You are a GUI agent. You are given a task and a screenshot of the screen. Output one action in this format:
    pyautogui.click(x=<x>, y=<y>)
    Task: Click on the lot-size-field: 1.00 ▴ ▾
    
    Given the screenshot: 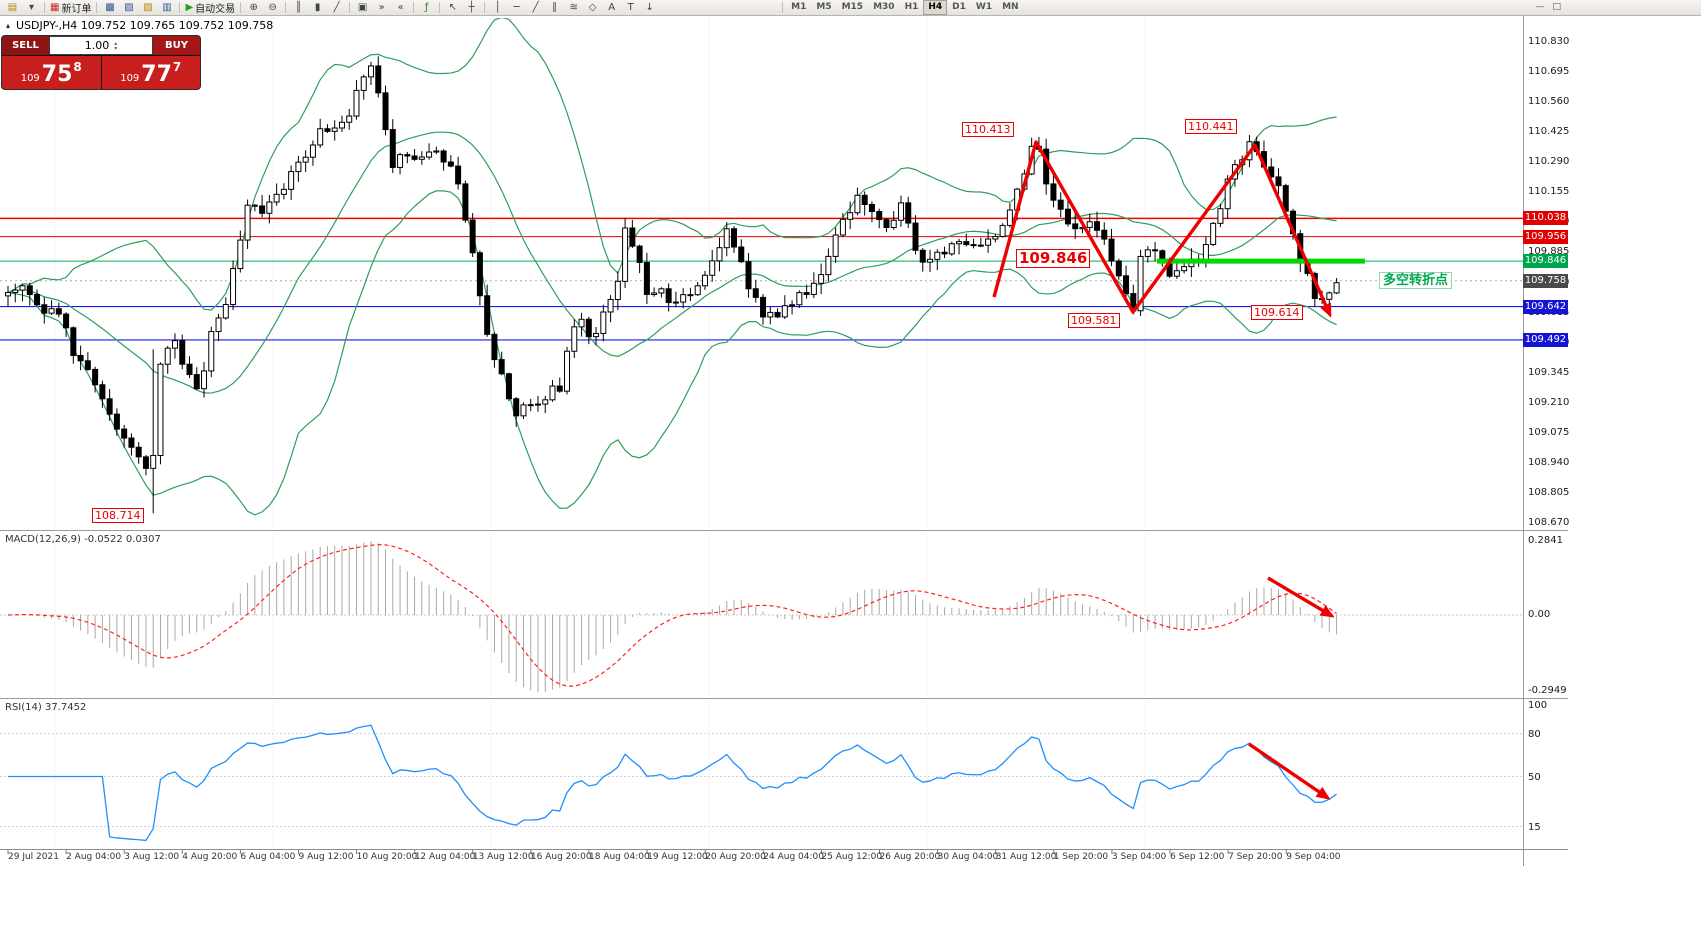 What is the action you would take?
    pyautogui.click(x=101, y=45)
    